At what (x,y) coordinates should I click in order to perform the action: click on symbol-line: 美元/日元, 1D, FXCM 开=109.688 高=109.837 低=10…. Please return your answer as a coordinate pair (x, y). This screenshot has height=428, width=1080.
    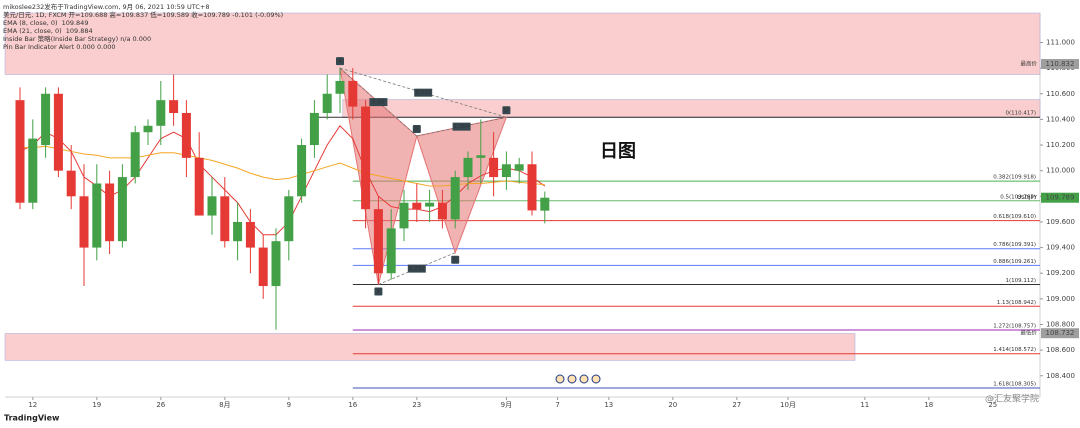
    Looking at the image, I should click on (143, 14).